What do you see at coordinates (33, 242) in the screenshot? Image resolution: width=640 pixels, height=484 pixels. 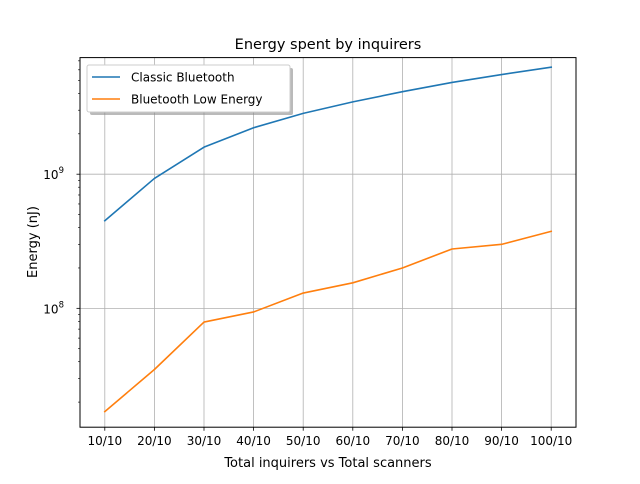 I see `y-axis-label: Energy (nJ)` at bounding box center [33, 242].